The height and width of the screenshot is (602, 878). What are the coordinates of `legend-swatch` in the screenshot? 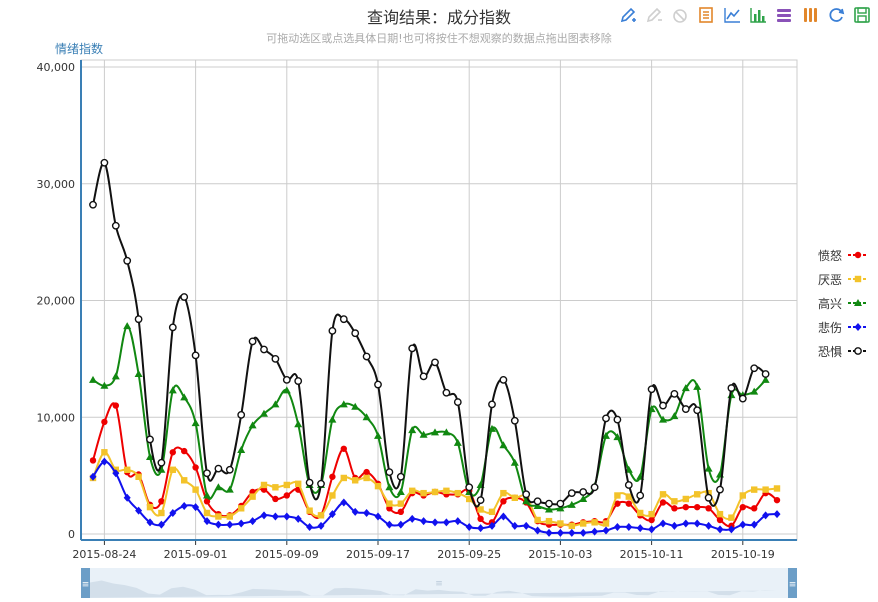 It's located at (858, 255).